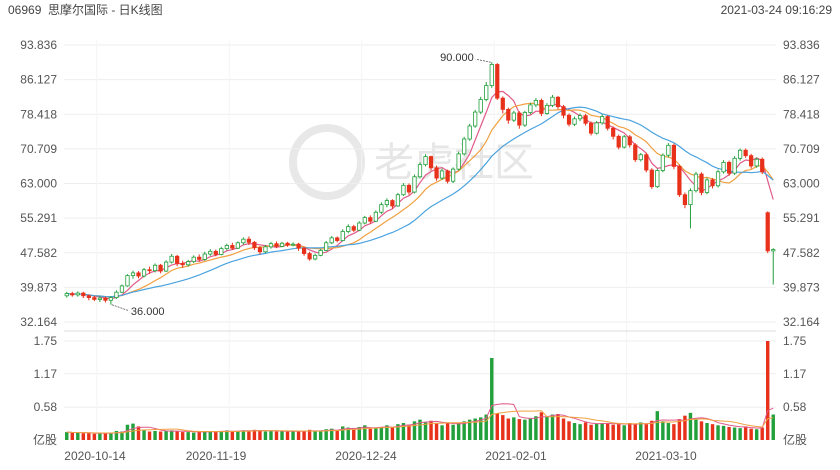 The width and height of the screenshot is (840, 470). What do you see at coordinates (105, 9) in the screenshot?
I see `chart-title: 思摩尔国际 - 日K线图` at bounding box center [105, 9].